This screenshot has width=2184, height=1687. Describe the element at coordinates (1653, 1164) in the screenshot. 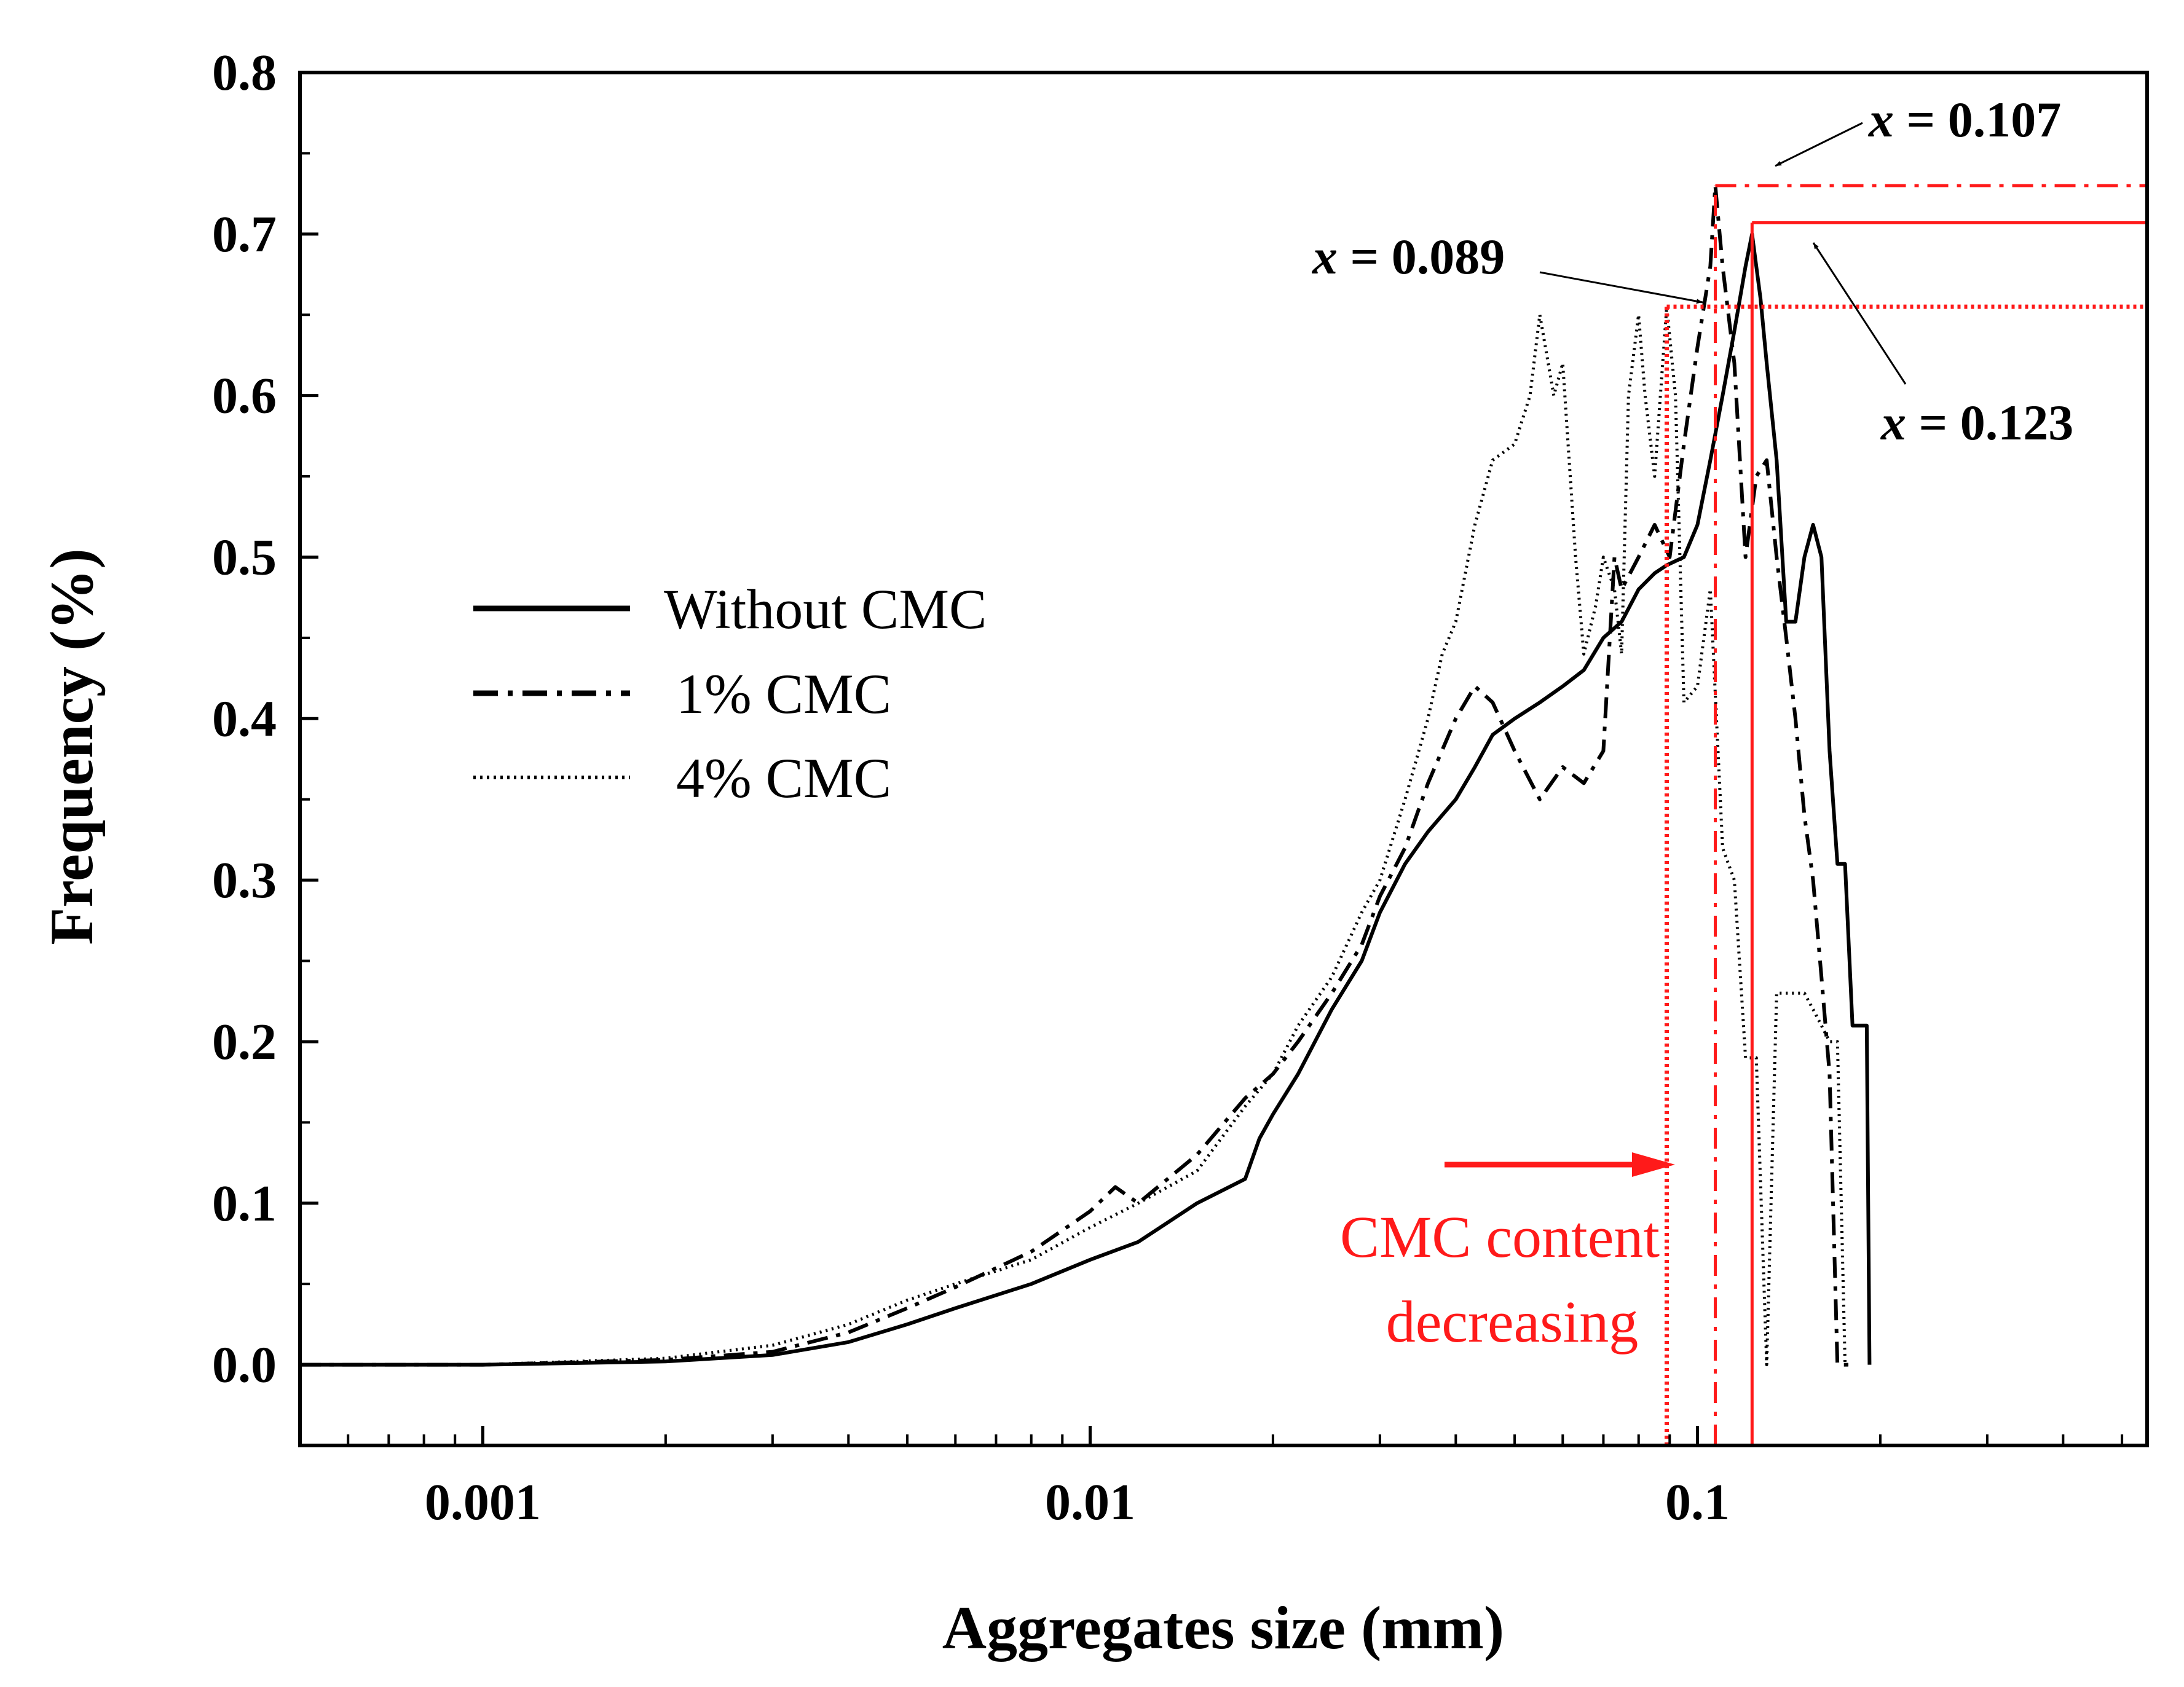

I see `cmc-decreasing-arrowhead` at that location.